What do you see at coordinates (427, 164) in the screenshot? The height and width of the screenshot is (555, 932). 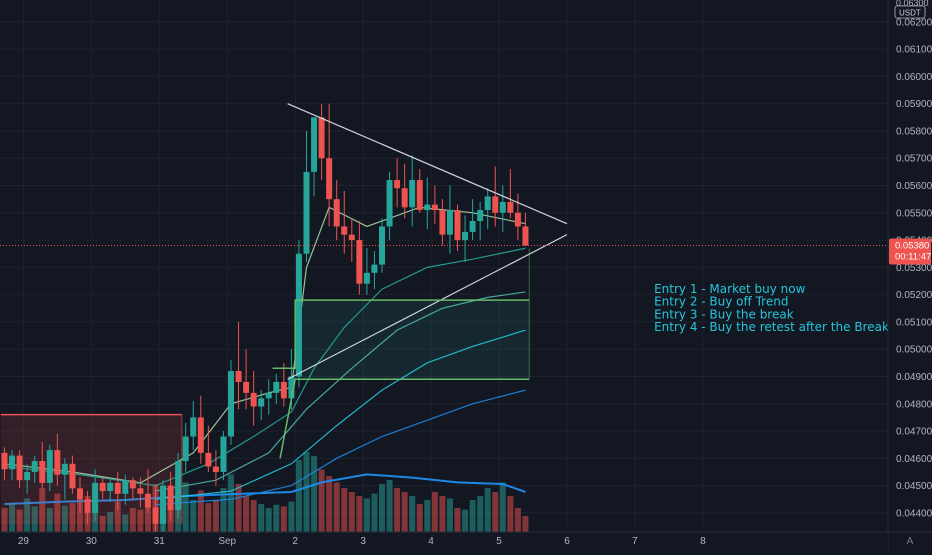 I see `triangle-upper-trendline` at bounding box center [427, 164].